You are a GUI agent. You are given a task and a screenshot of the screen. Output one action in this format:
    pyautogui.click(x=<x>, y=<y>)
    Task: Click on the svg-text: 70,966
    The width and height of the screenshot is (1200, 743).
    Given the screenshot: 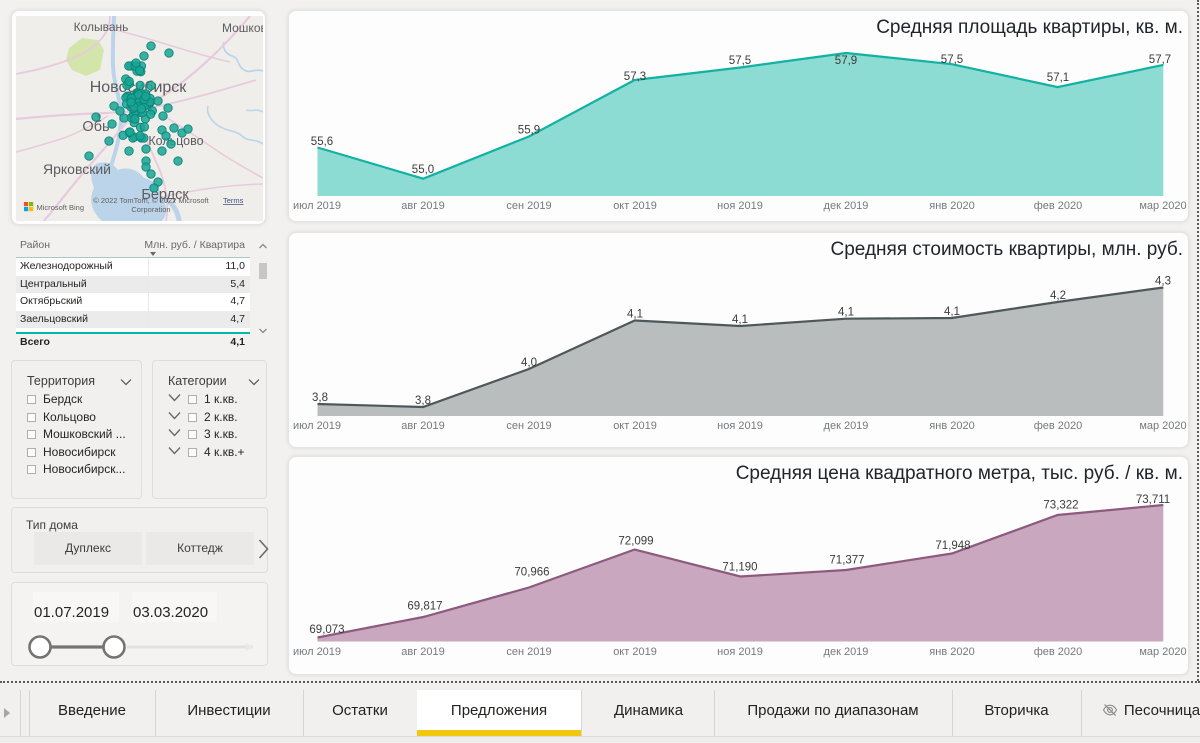 What is the action you would take?
    pyautogui.click(x=531, y=573)
    